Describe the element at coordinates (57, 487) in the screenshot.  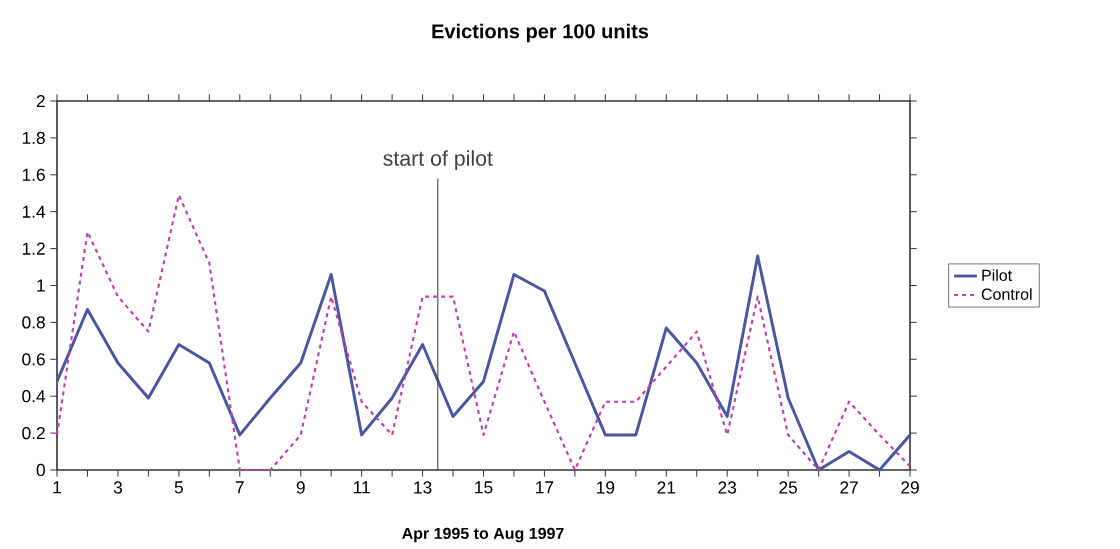
I see `x-tick-label: 1` at that location.